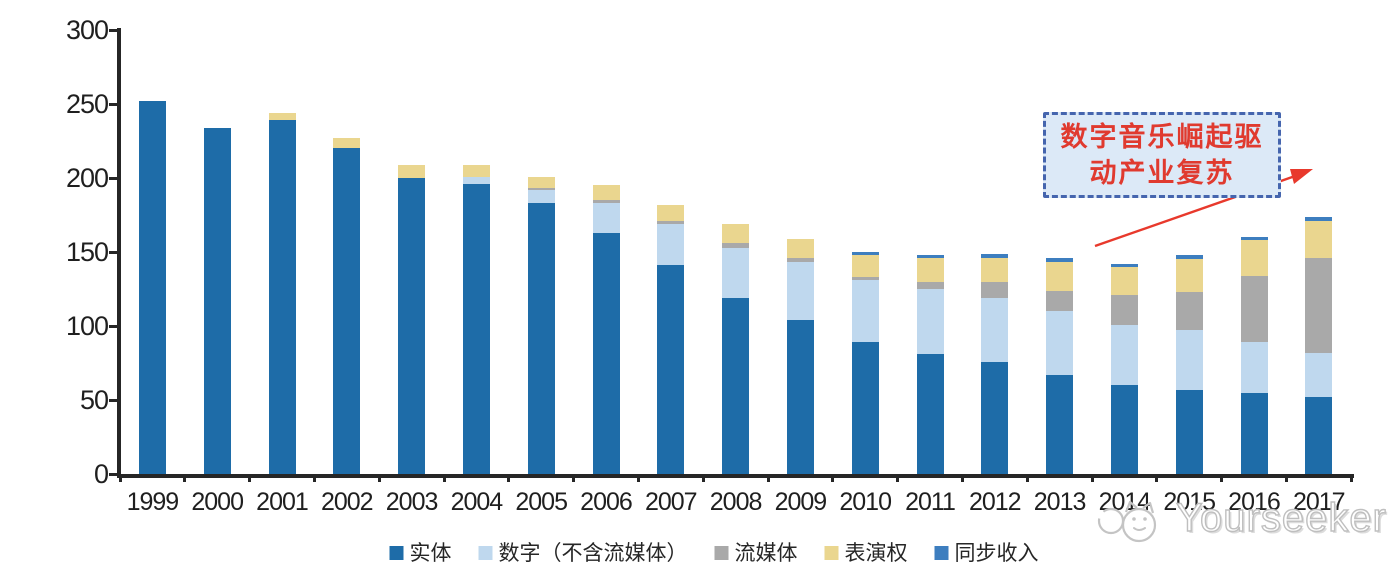 The height and width of the screenshot is (582, 1398). Describe the element at coordinates (735, 476) in the screenshot. I see `x-axis-line` at that location.